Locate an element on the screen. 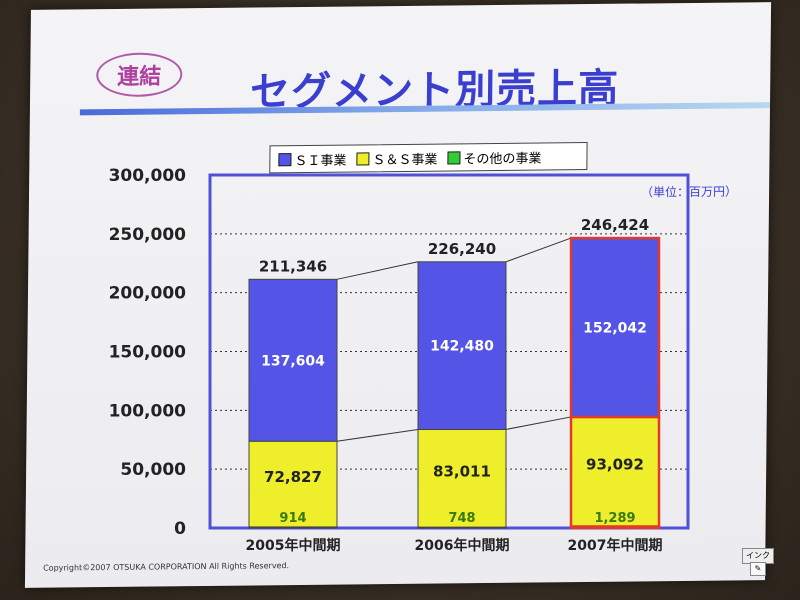 This screenshot has height=600, width=800. total-label: 211,346 is located at coordinates (293, 266).